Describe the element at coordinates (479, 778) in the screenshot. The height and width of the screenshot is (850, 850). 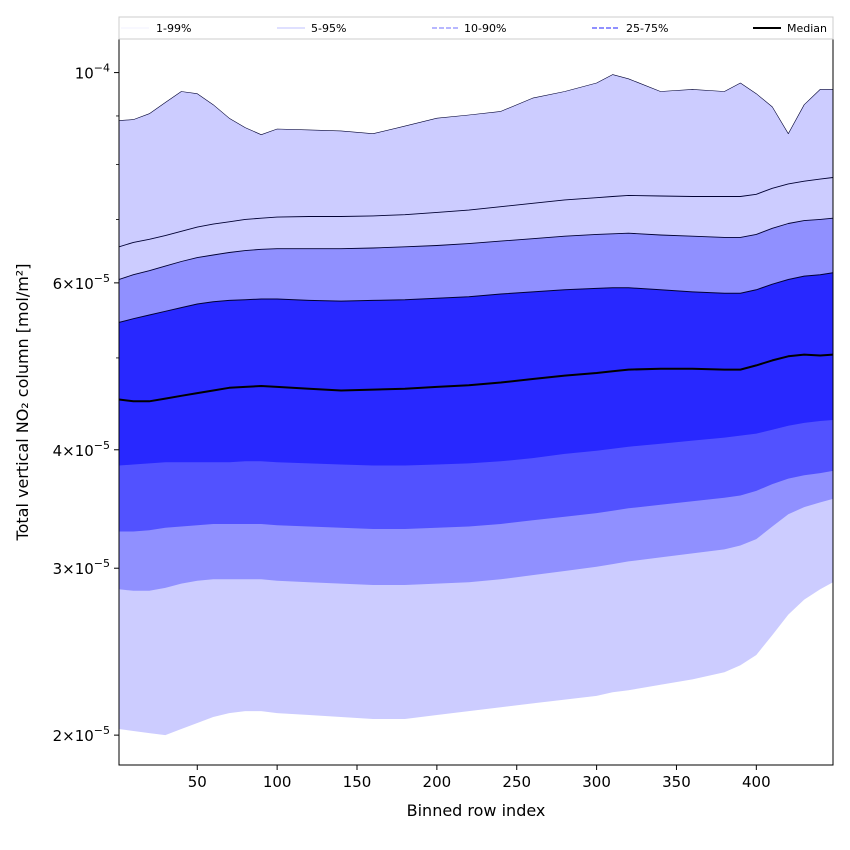
I see `x-axis-ticks: 50 100 150 200 250 300 350 400` at that location.